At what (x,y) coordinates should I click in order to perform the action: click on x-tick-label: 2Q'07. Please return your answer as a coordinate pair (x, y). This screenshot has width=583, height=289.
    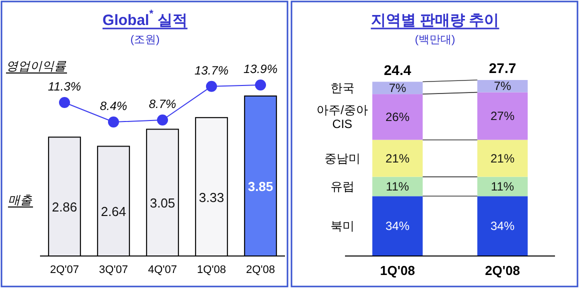
    Looking at the image, I should click on (65, 270).